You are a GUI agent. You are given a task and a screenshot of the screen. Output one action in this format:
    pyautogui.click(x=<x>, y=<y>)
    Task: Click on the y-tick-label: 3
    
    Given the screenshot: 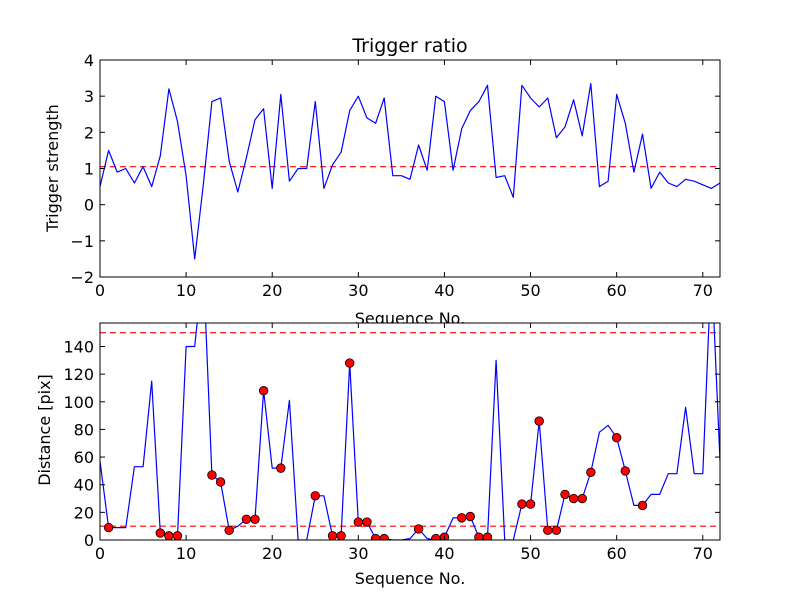 What is the action you would take?
    pyautogui.click(x=89, y=96)
    